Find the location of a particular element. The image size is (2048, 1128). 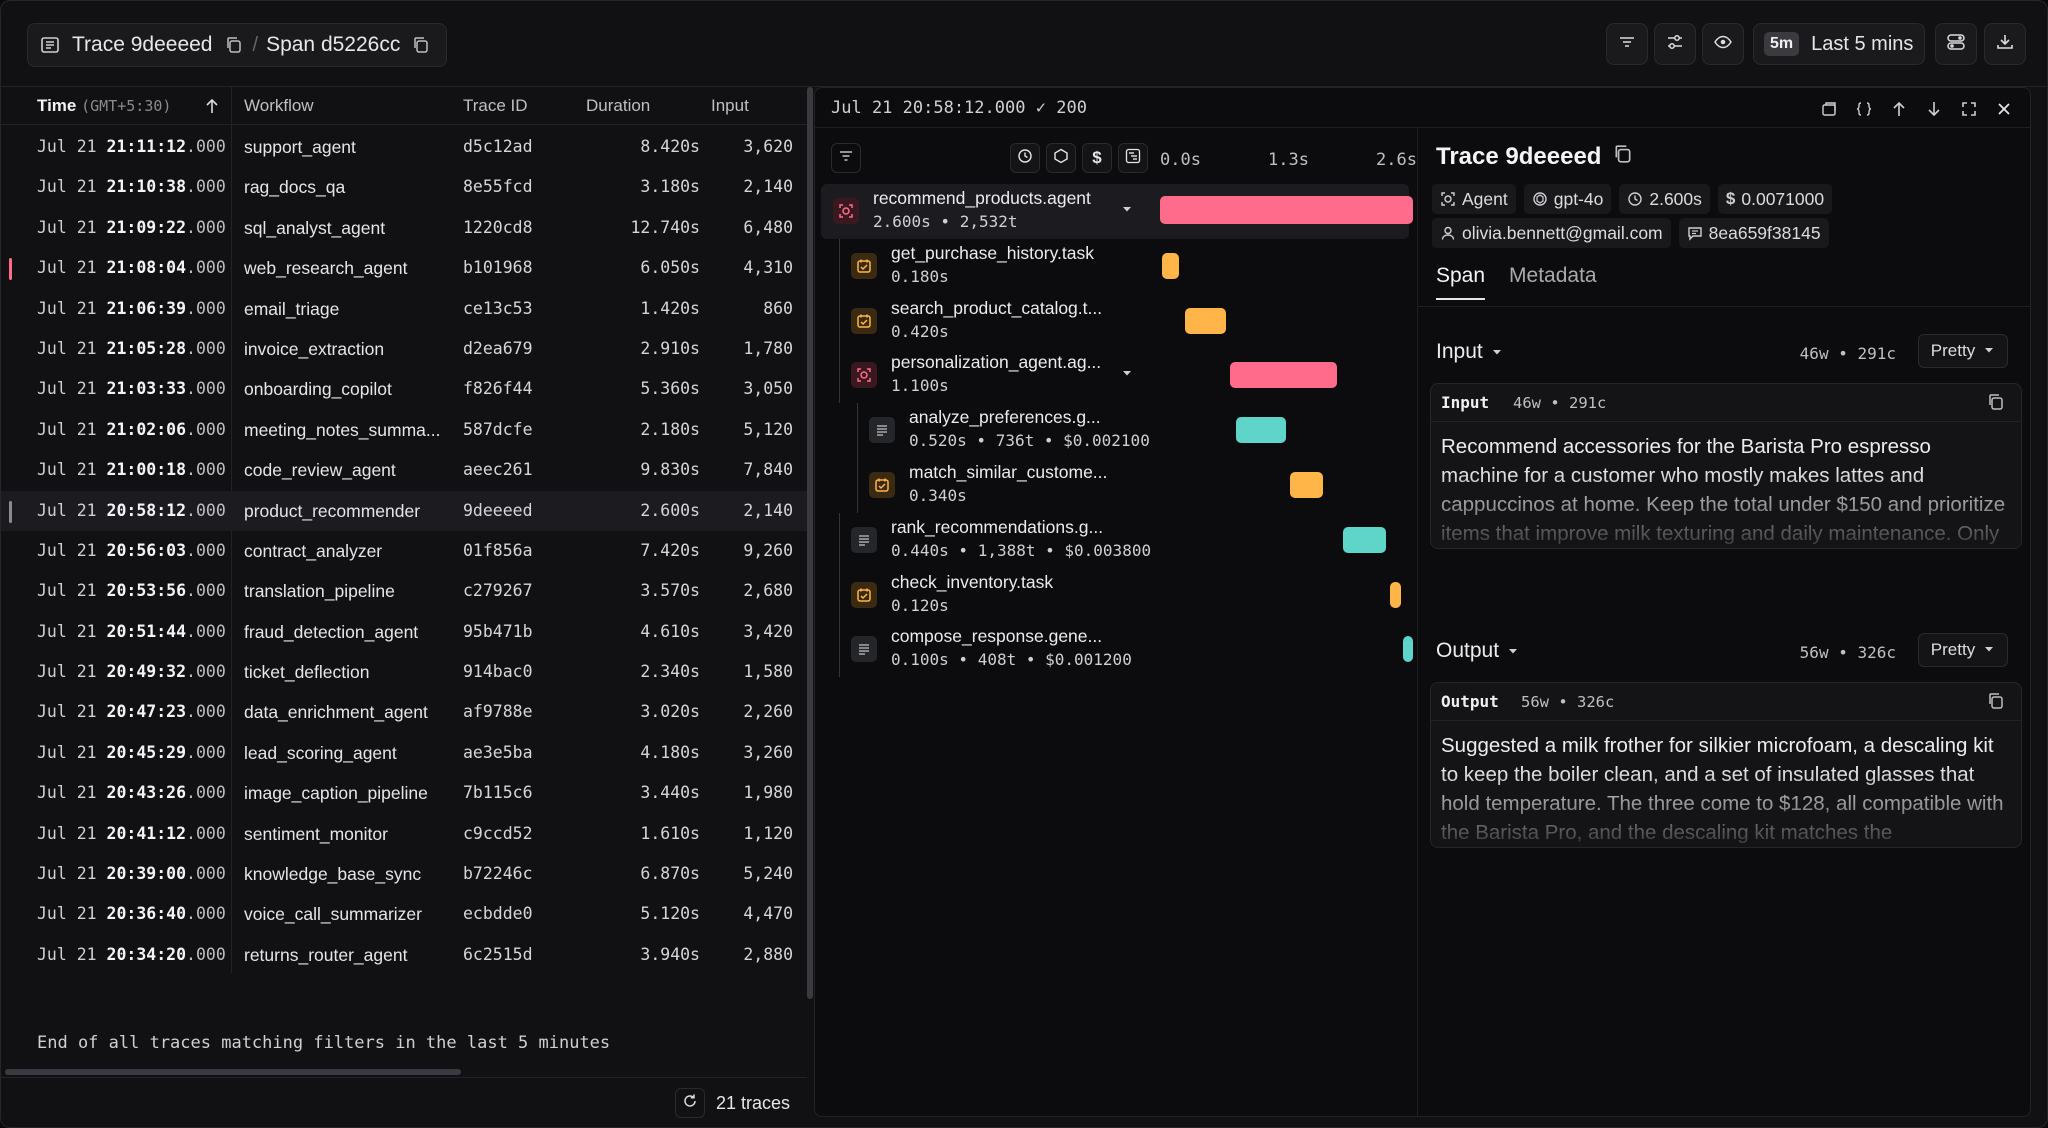

span-row: get_purchase_history.task 0.180s is located at coordinates (1115, 266).